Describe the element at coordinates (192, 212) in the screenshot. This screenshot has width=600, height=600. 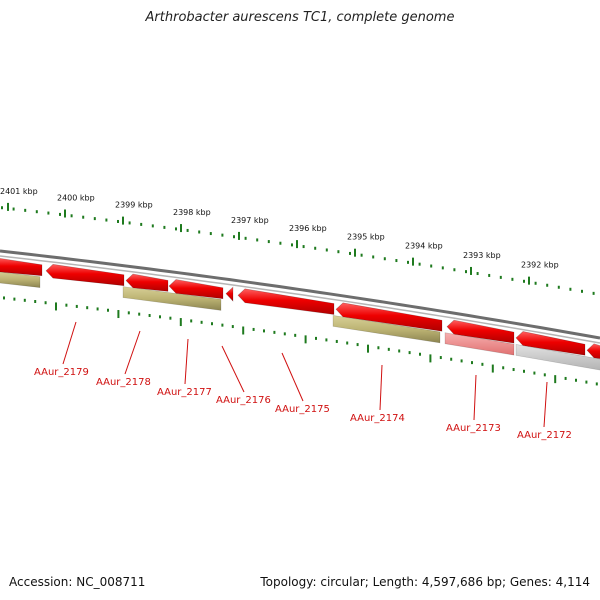
I see `ruler-label: 2398 kbp` at that location.